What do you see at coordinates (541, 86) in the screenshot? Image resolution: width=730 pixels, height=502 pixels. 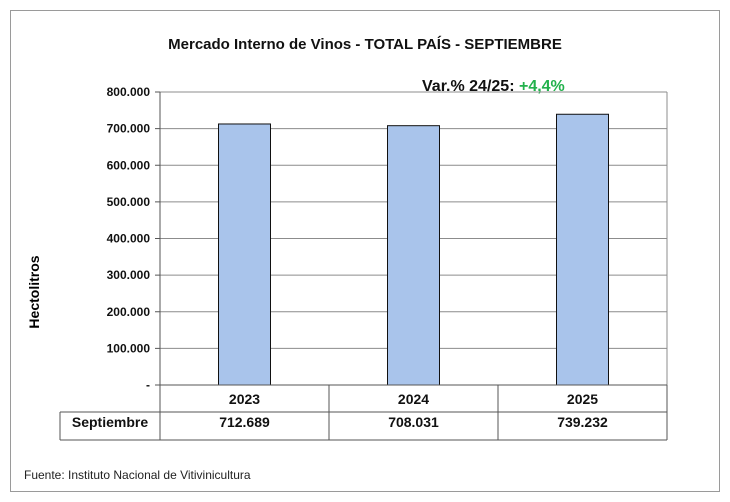 I see `variation-value: +4,4%` at bounding box center [541, 86].